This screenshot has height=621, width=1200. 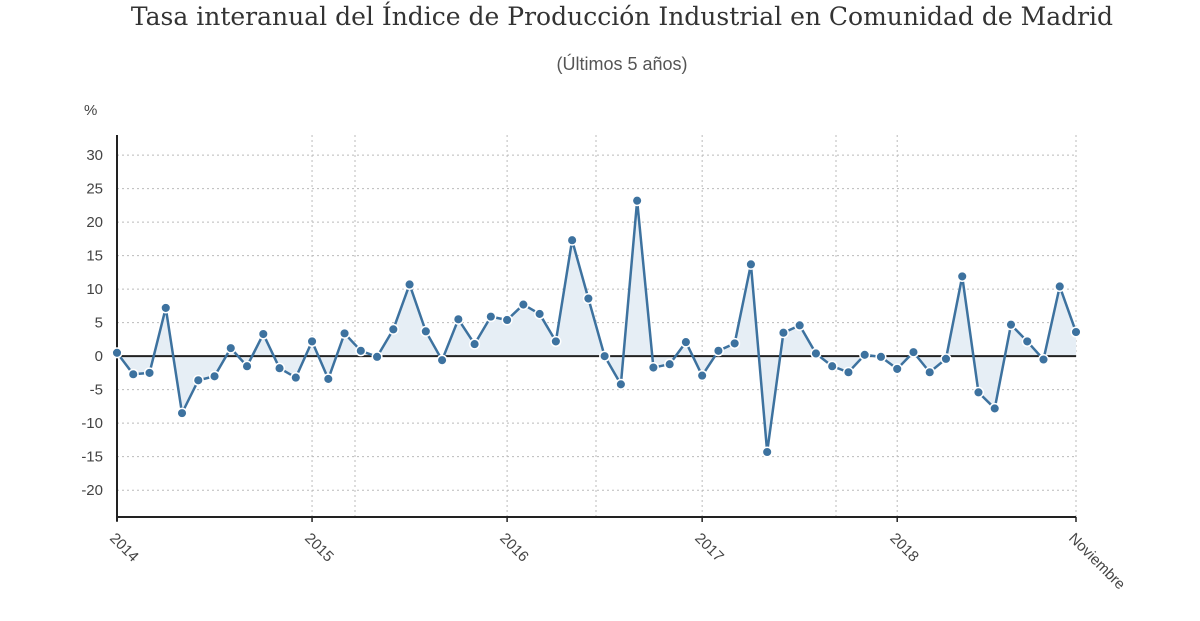 I want to click on y-tick-label: 20, so click(x=94, y=222).